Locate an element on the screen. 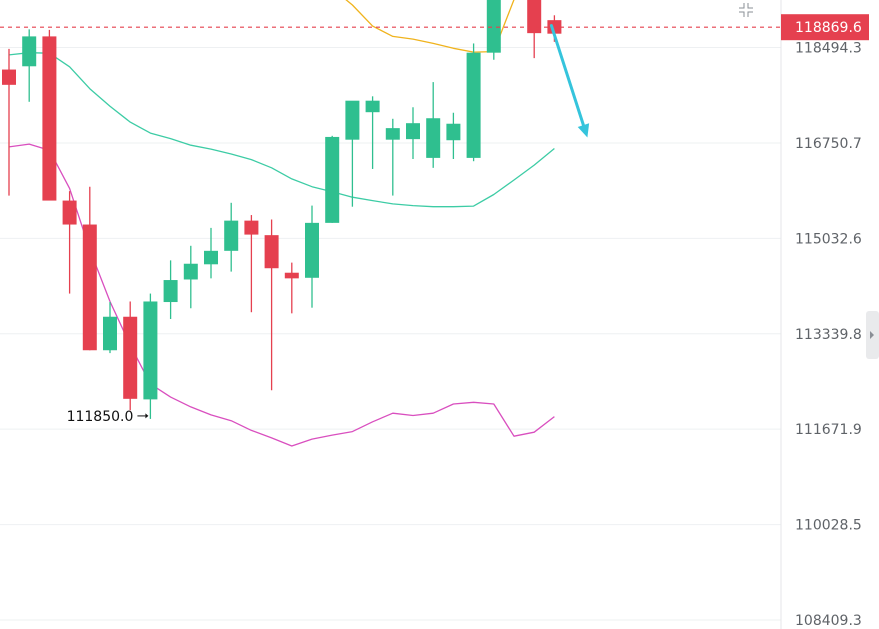 Image resolution: width=879 pixels, height=629 pixels. annotation-label: 111850.0 is located at coordinates (100, 417).